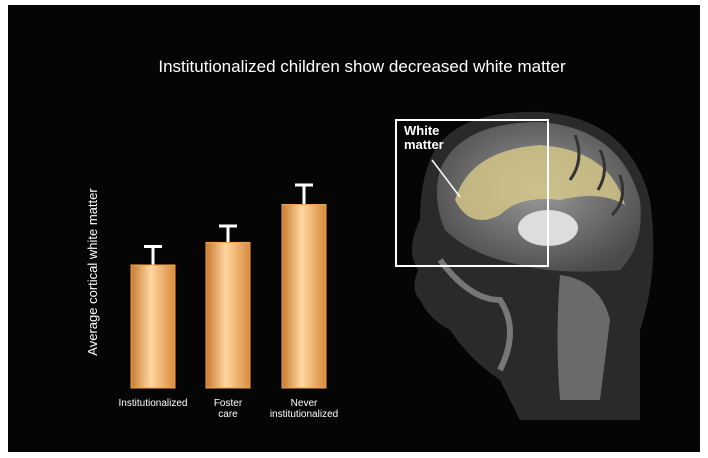 The width and height of the screenshot is (708, 458). I want to click on x-tick-label: Never institutionalized, so click(304, 409).